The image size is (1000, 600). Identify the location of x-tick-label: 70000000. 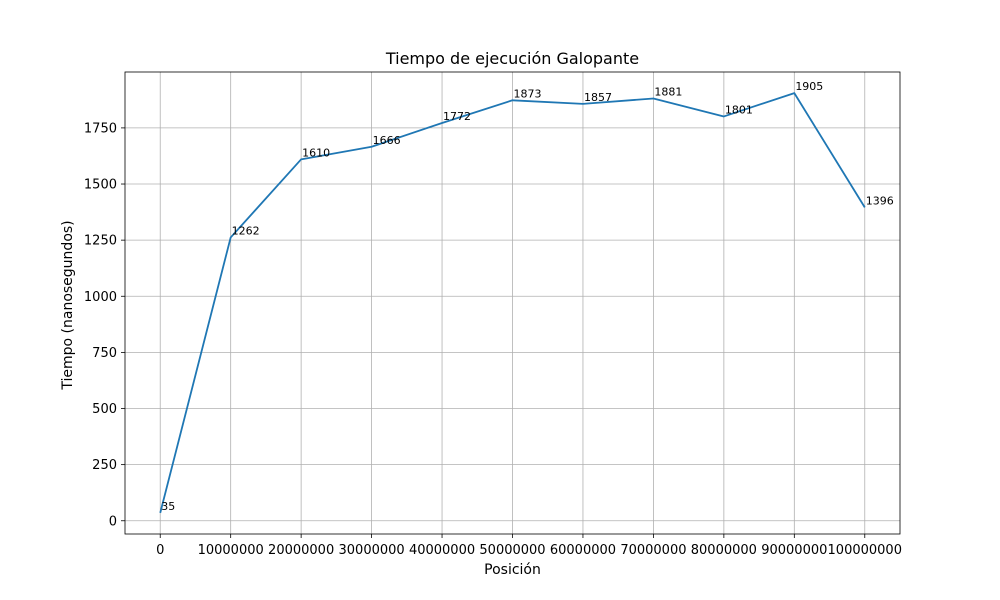
(653, 550).